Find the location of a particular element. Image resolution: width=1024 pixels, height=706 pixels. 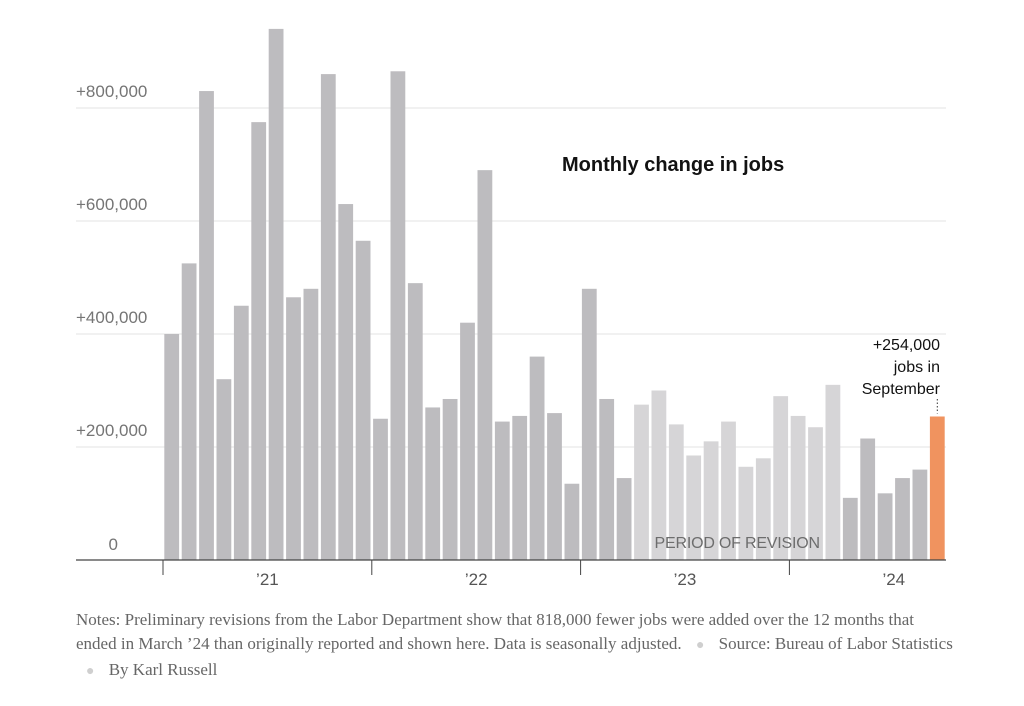

annotation-line: September is located at coordinates (901, 389).